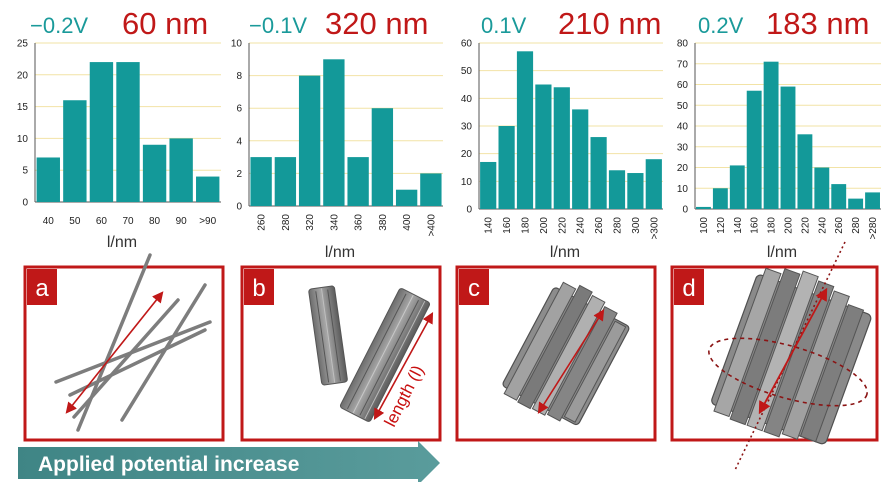 Image resolution: width=881 pixels, height=482 pixels. Describe the element at coordinates (59, 25) in the screenshot. I see `voltage-label: −0.2V` at that location.